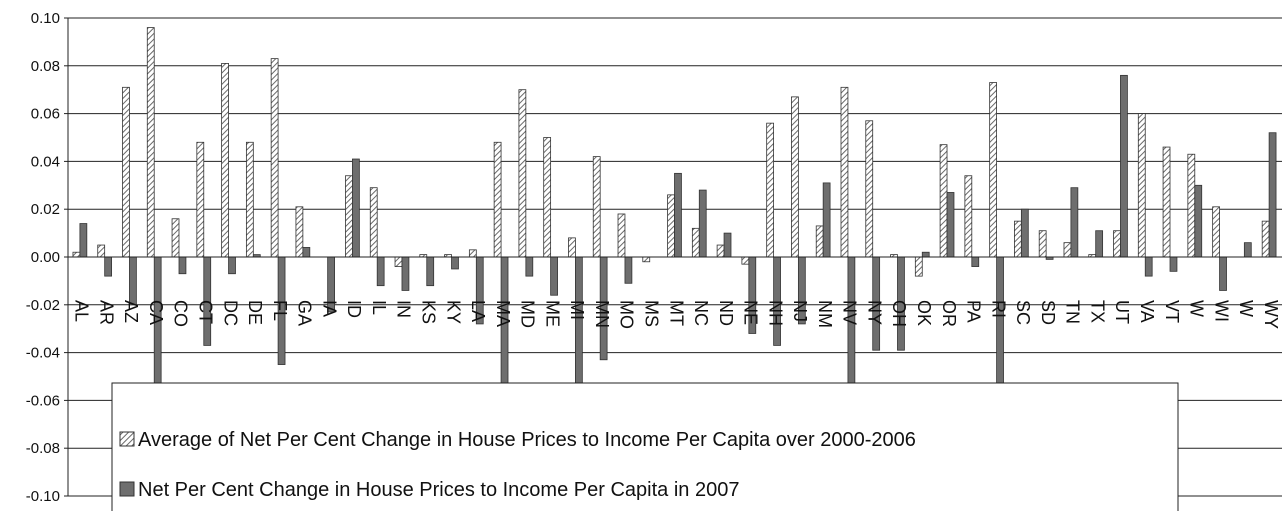  I want to click on y-tick-label: 0.10, so click(45, 18).